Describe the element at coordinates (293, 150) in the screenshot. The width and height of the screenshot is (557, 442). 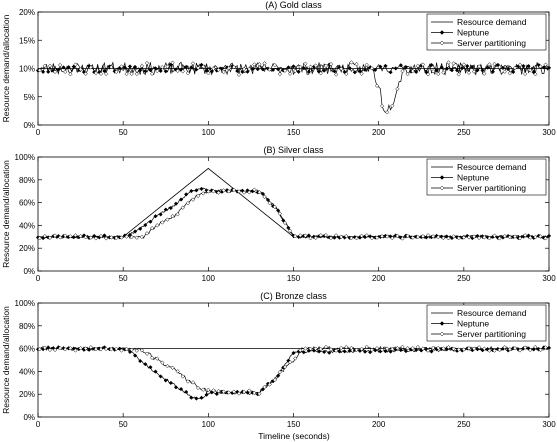
I see `chart-title-silver: (B) Silver class` at that location.